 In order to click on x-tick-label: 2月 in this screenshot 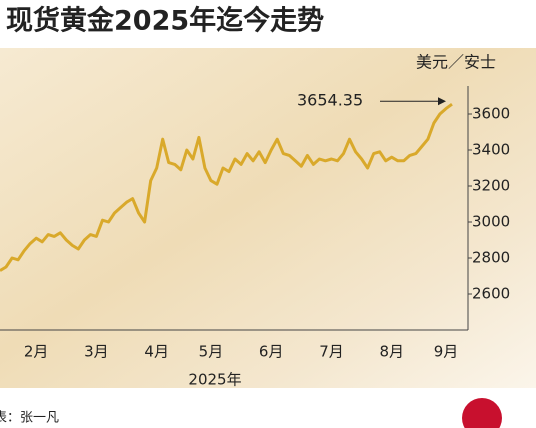, I will do `click(36, 352)`.